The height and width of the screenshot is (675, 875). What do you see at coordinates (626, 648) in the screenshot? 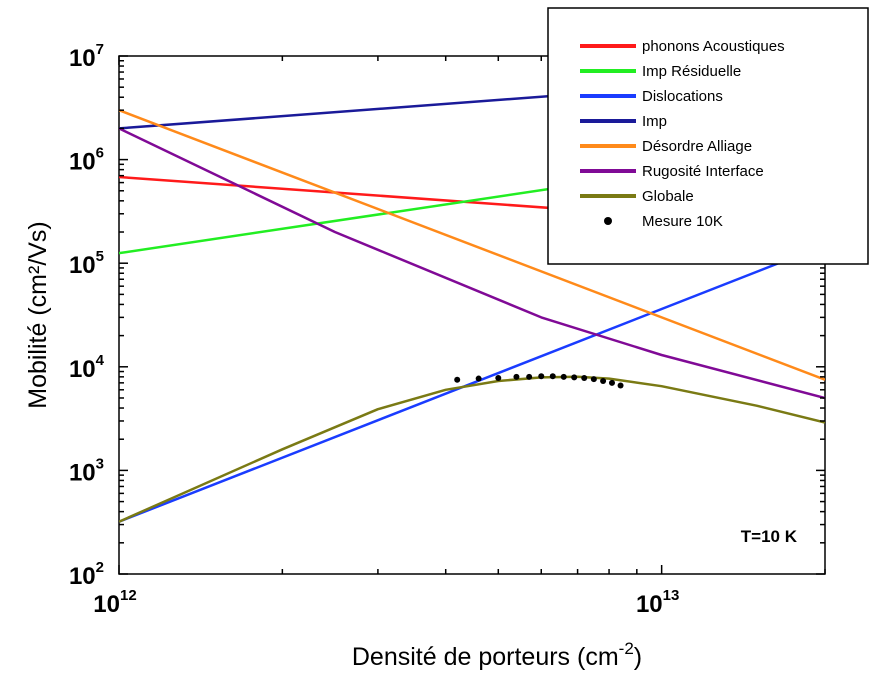
I see `x-axis-title-exp: -2` at bounding box center [626, 648].